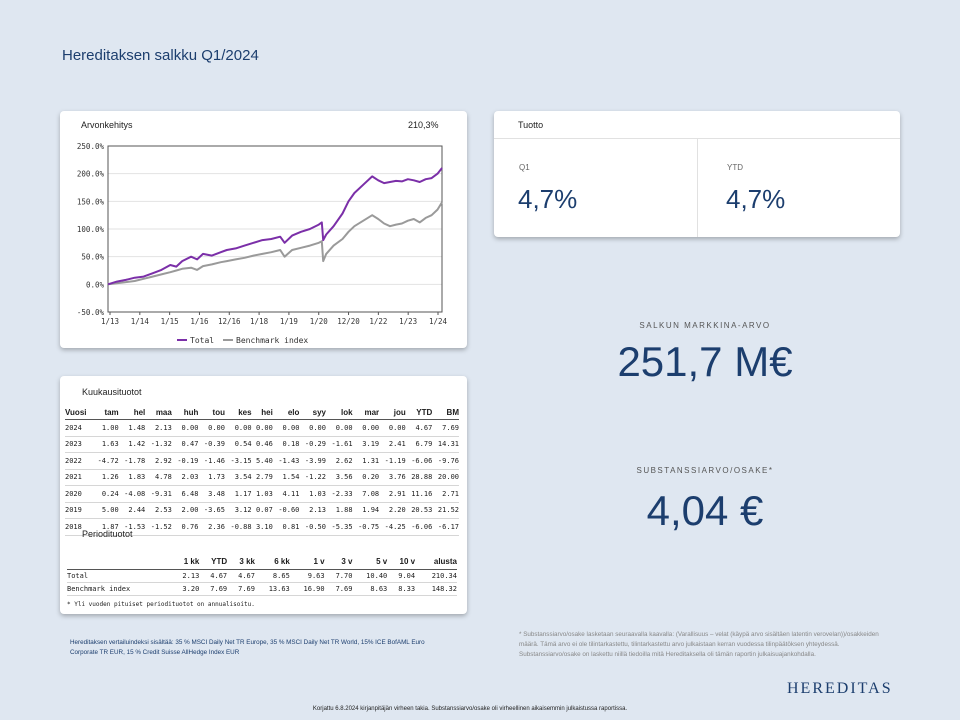 This screenshot has height=720, width=960. I want to click on monthly-cell: 0.24, so click(105, 494).